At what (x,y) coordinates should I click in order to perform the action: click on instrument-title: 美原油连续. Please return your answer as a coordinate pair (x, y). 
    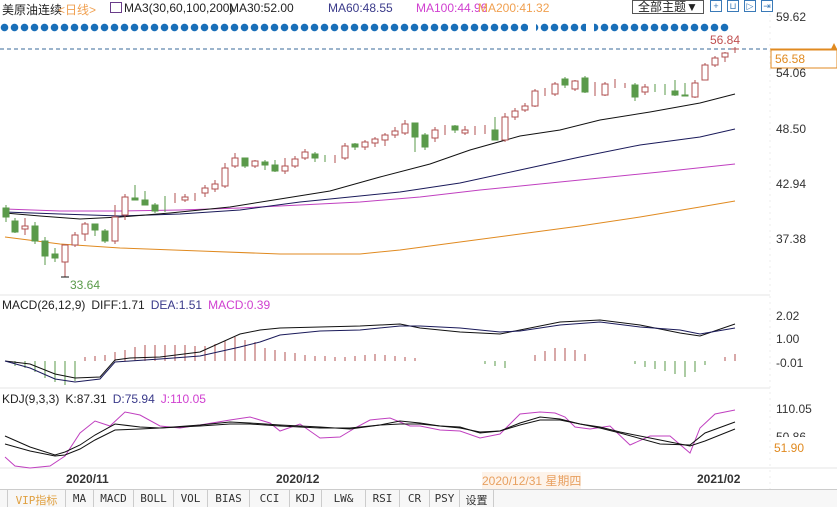
    Looking at the image, I should click on (32, 10).